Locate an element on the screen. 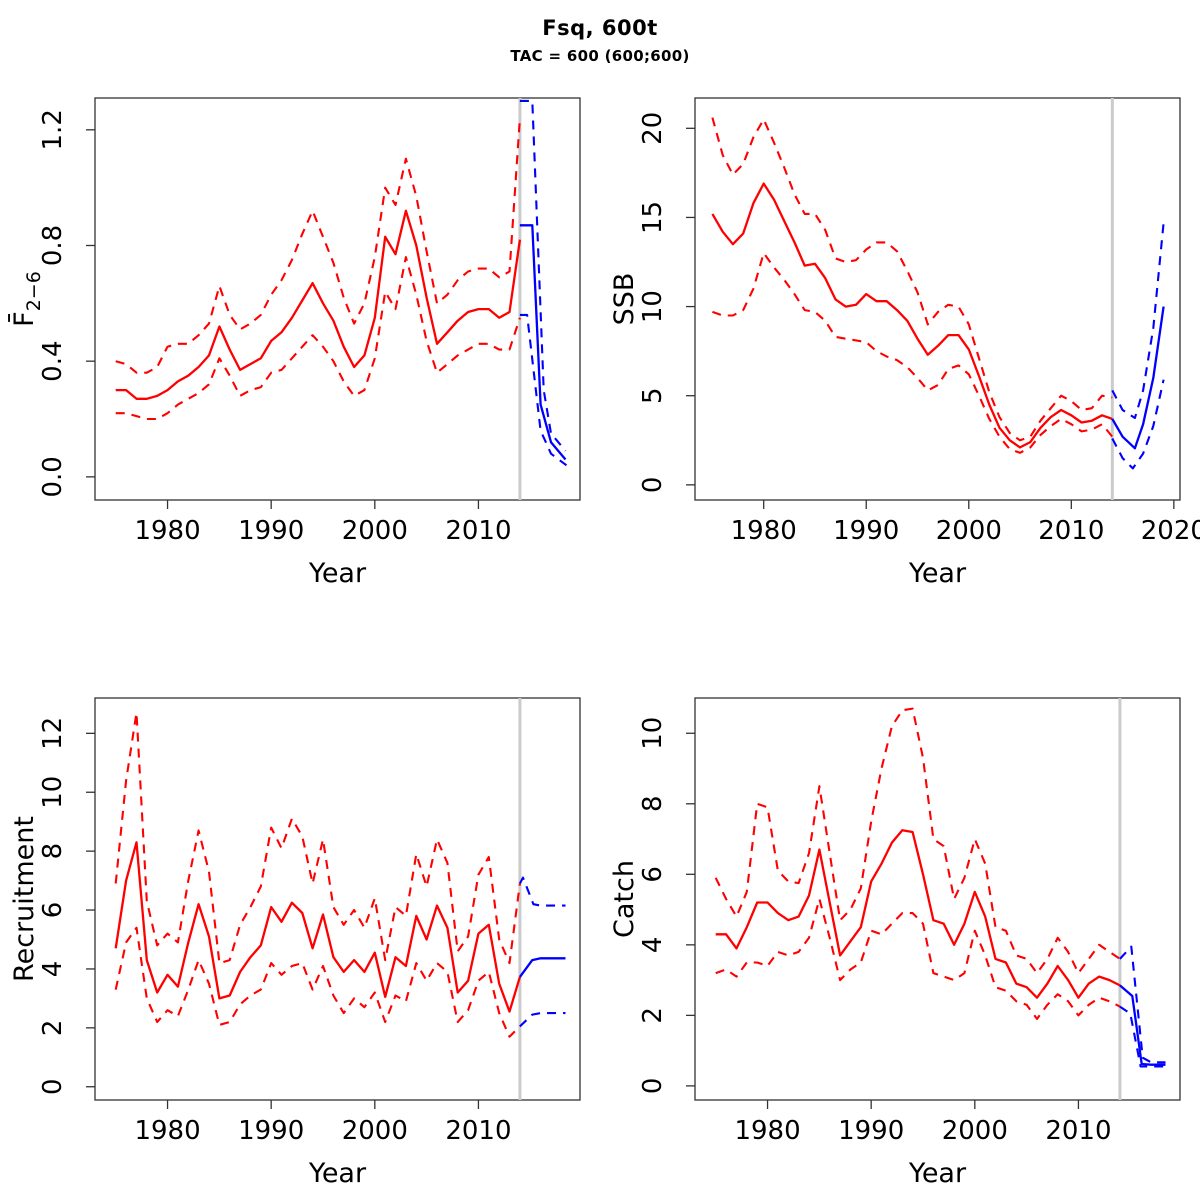  fbar-x-tick-label: 2010 is located at coordinates (478, 531).